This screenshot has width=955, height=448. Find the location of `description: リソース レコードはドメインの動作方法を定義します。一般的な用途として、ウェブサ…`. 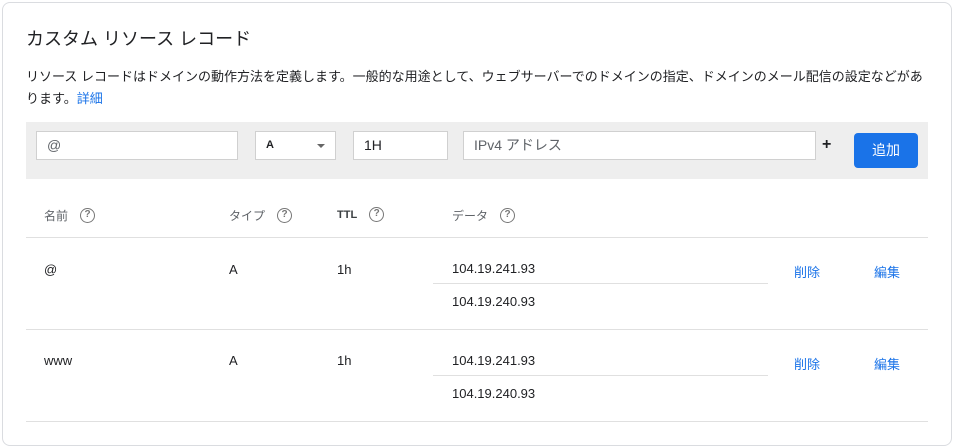

description: リソース レコードはドメインの動作方法を定義します。一般的な用途として、ウェブサ… is located at coordinates (476, 88).